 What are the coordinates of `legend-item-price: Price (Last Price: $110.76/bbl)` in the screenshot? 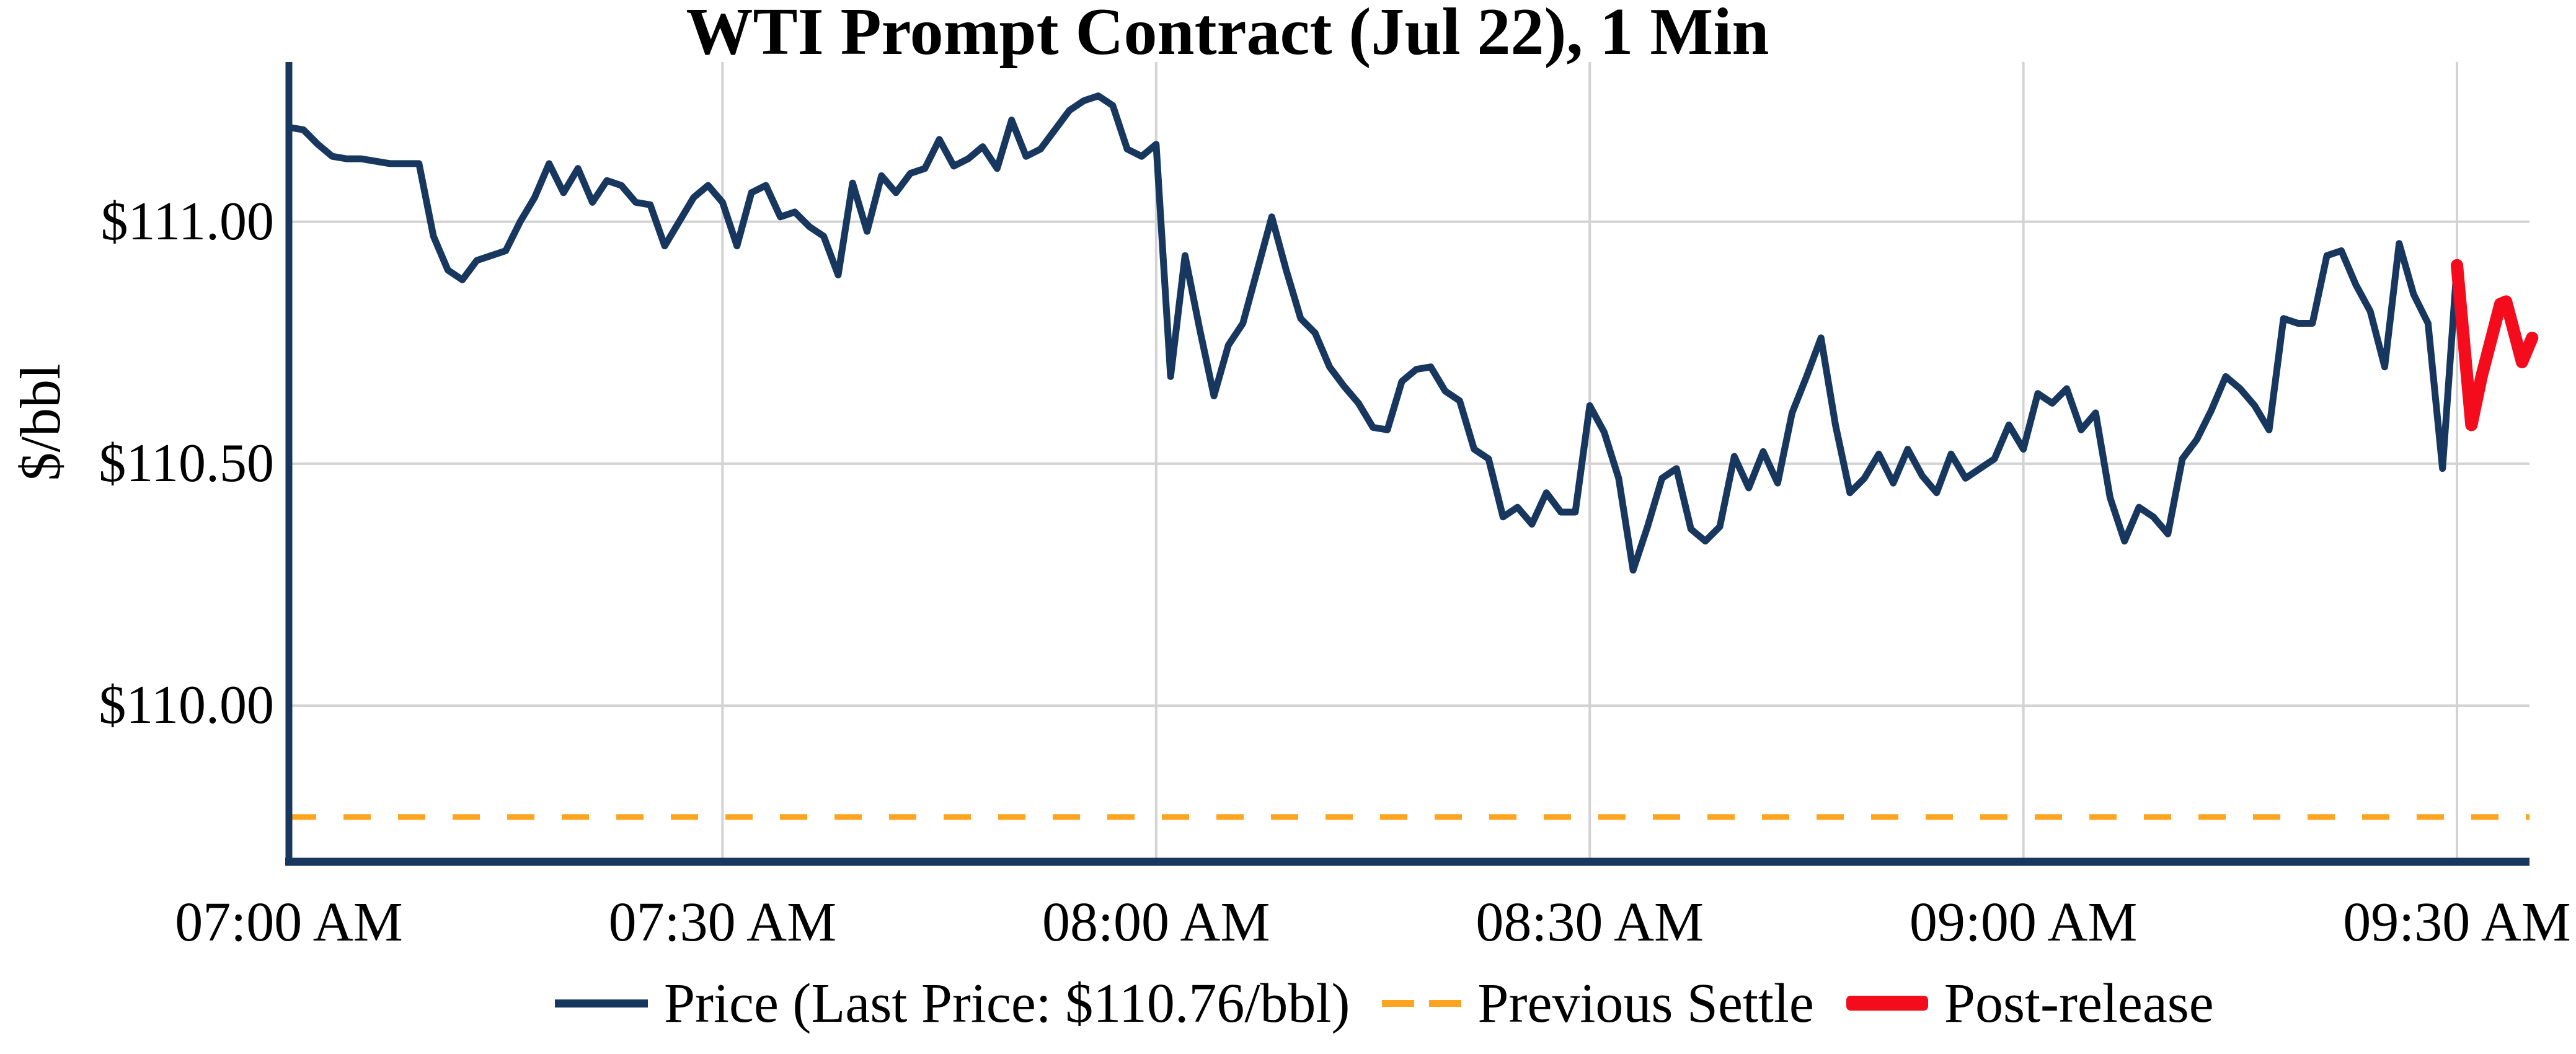 It's located at (953, 1003).